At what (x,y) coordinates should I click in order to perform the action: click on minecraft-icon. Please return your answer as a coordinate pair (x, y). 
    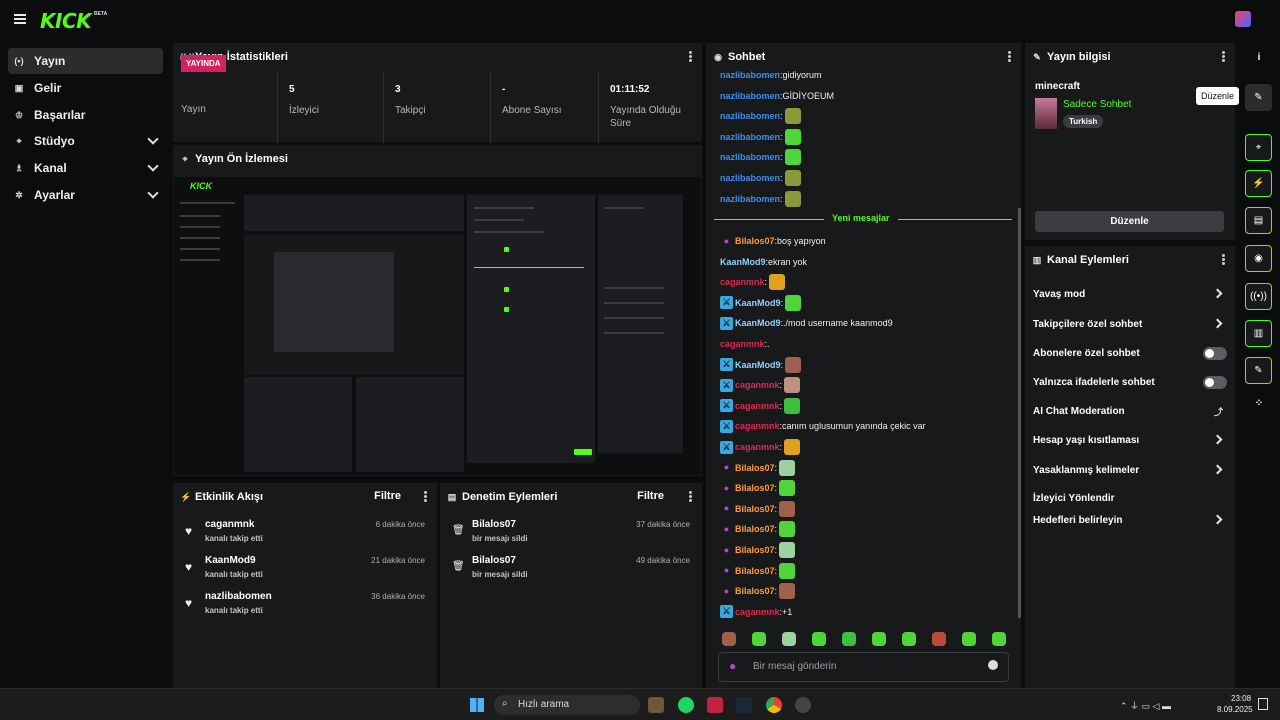
    Looking at the image, I should click on (656, 705).